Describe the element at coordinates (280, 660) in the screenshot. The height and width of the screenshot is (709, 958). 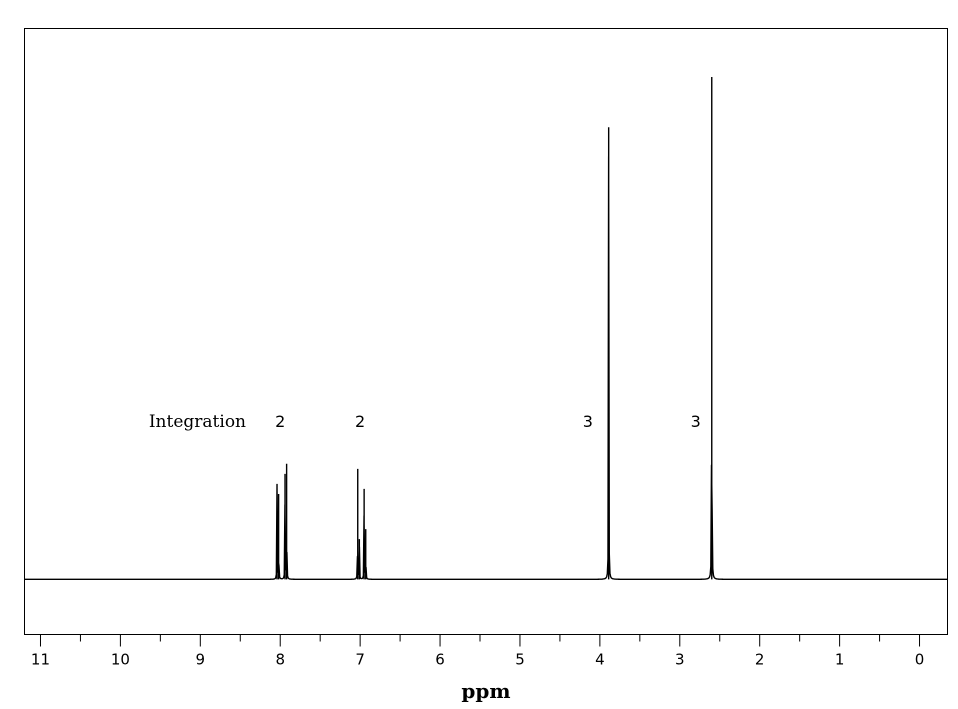
I see `x-tick-label: 8` at that location.